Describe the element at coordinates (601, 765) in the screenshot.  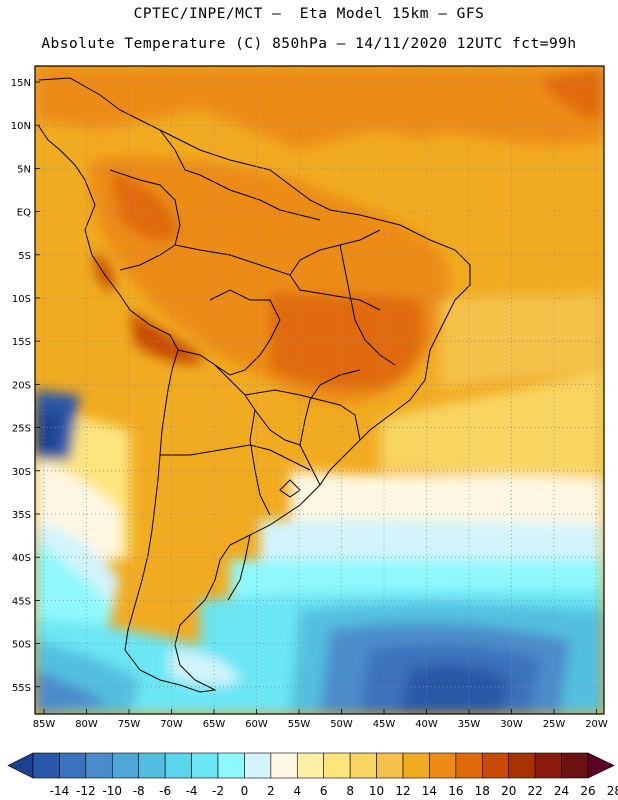
I see `colorbar-max-arrow` at that location.